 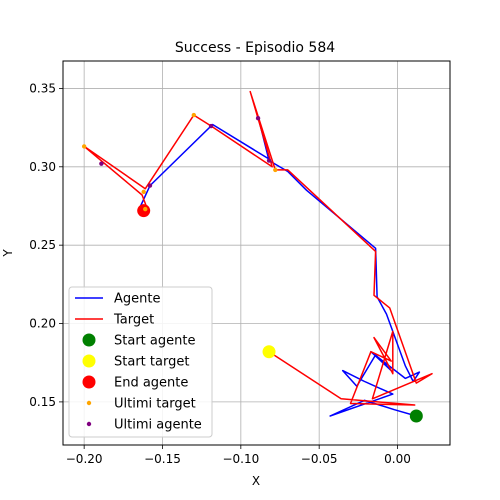 I want to click on x-tick-label: −0.05, so click(x=319, y=459).